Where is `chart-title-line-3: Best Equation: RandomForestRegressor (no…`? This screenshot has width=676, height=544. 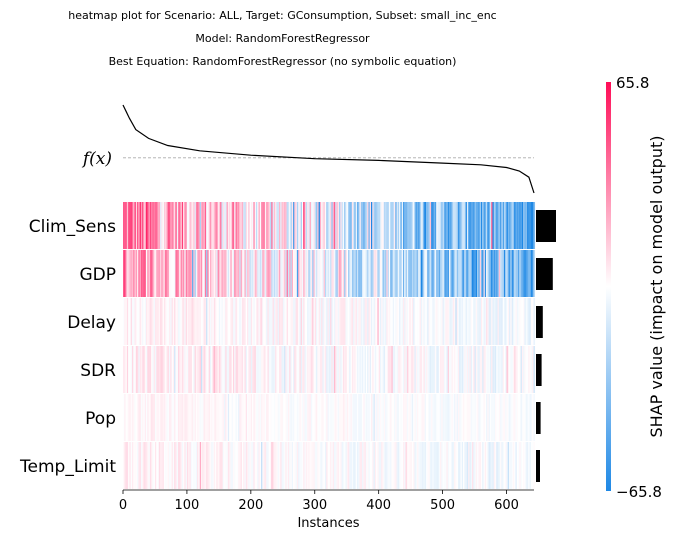 chart-title-line-3: Best Equation: RandomForestRegressor (no… is located at coordinates (282, 61).